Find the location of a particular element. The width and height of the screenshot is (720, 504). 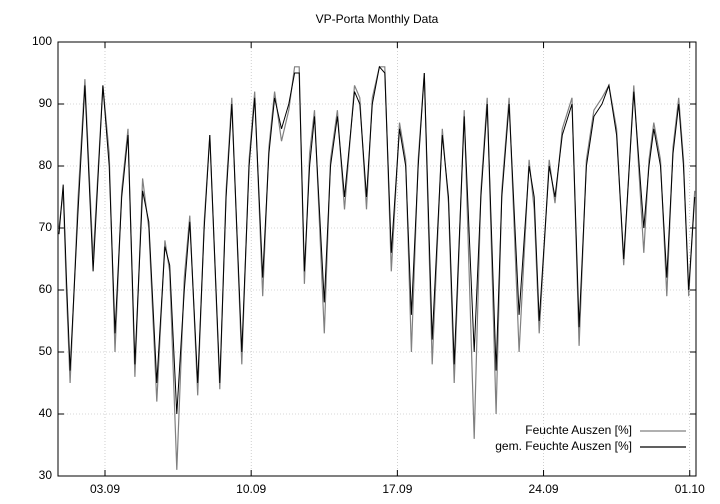

y-tick-label: 70 is located at coordinates (46, 227).